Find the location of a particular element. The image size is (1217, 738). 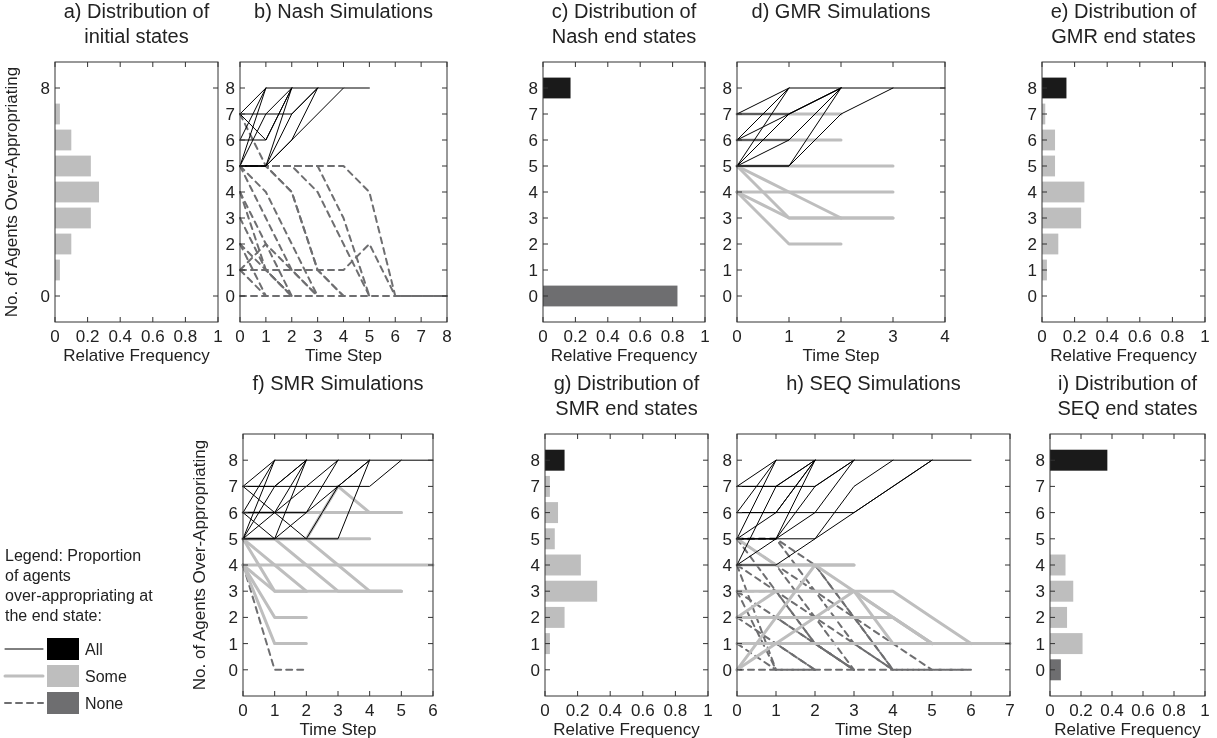

legend-label: Some is located at coordinates (106, 676).